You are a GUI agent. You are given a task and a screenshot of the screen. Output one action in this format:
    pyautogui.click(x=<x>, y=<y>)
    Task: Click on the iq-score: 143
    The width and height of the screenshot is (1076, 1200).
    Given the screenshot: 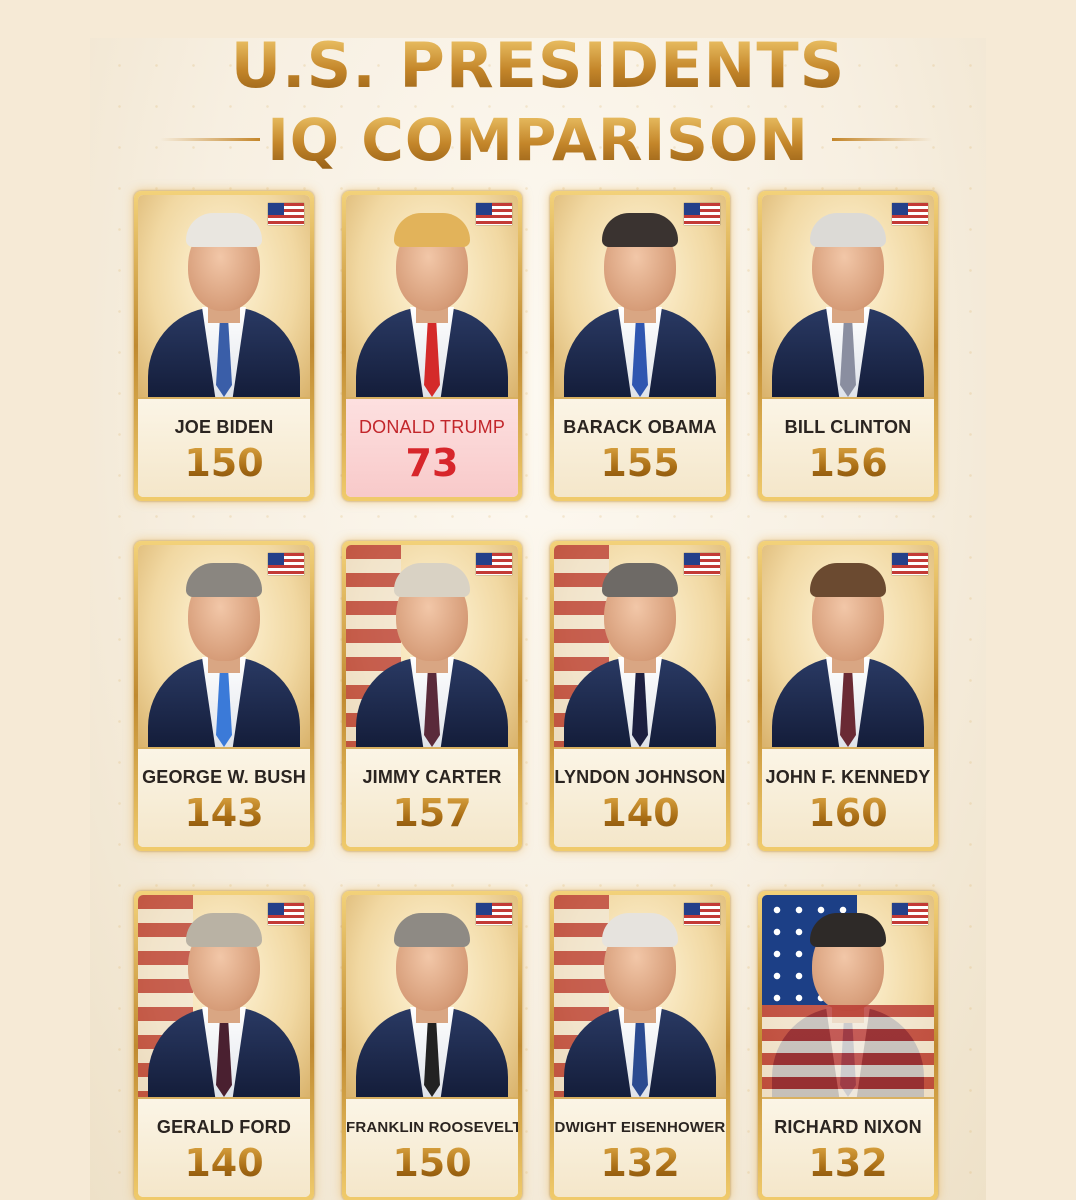 What is the action you would take?
    pyautogui.click(x=224, y=813)
    